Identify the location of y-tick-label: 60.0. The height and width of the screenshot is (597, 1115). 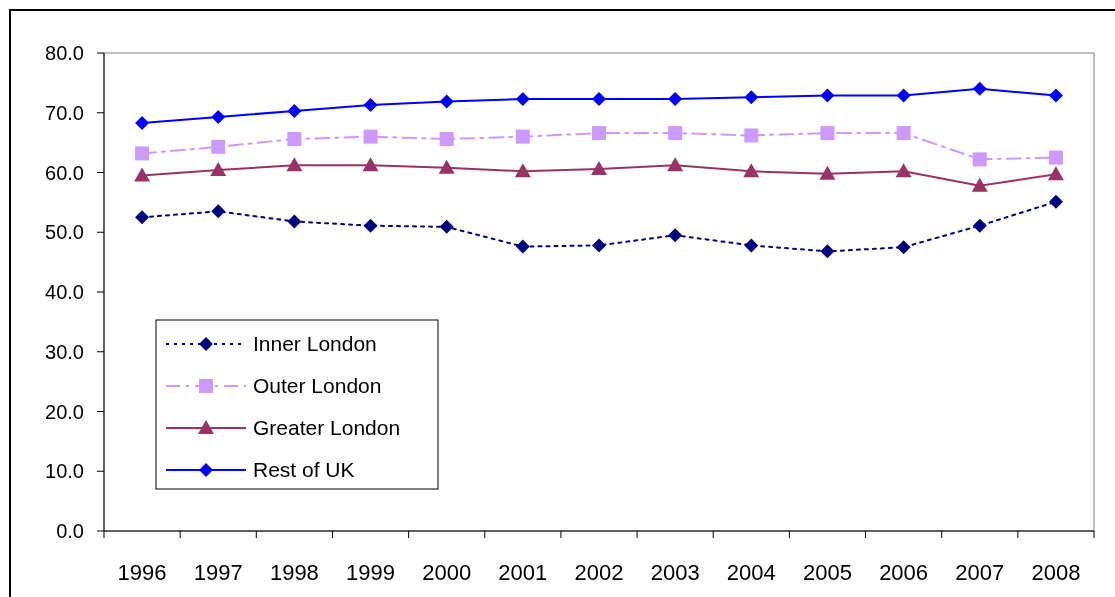
(64, 172).